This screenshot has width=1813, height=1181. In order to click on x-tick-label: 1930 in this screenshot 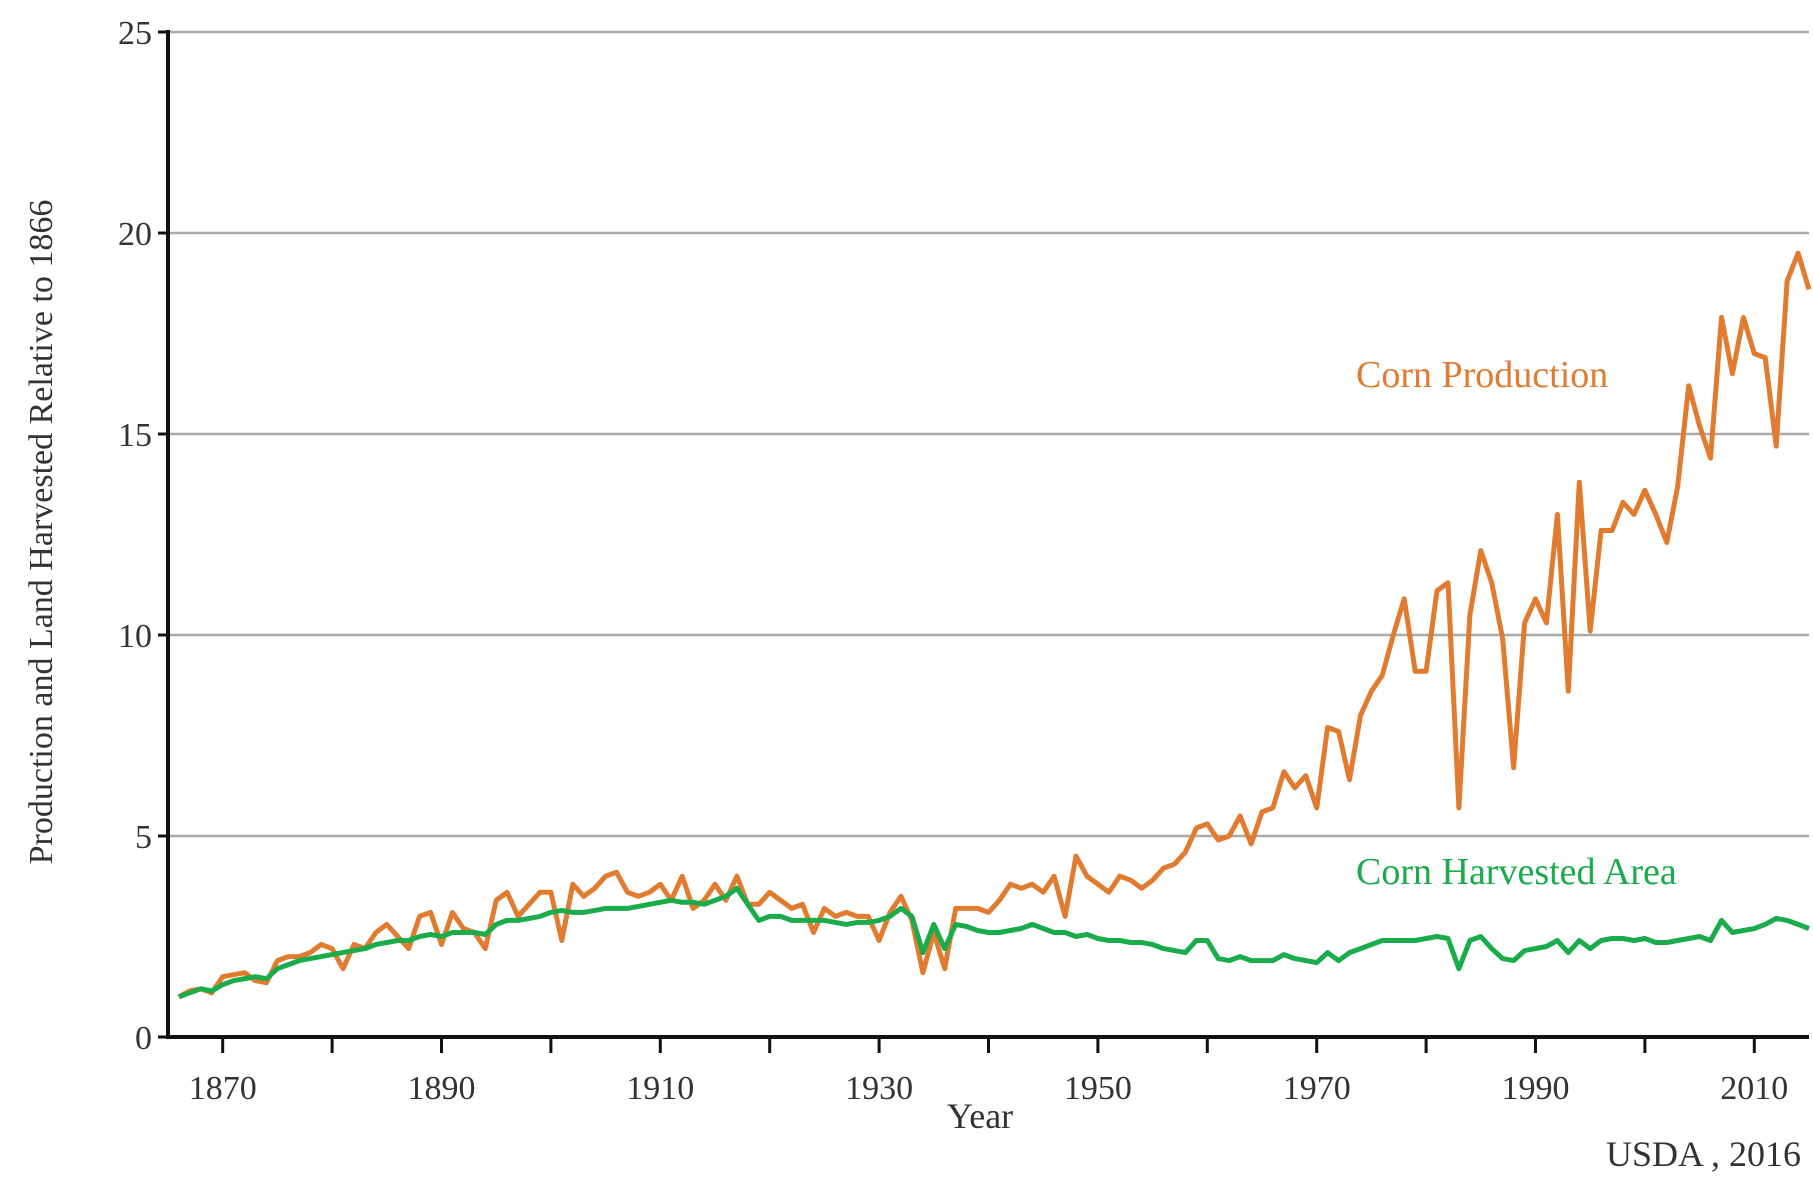, I will do `click(879, 1088)`.